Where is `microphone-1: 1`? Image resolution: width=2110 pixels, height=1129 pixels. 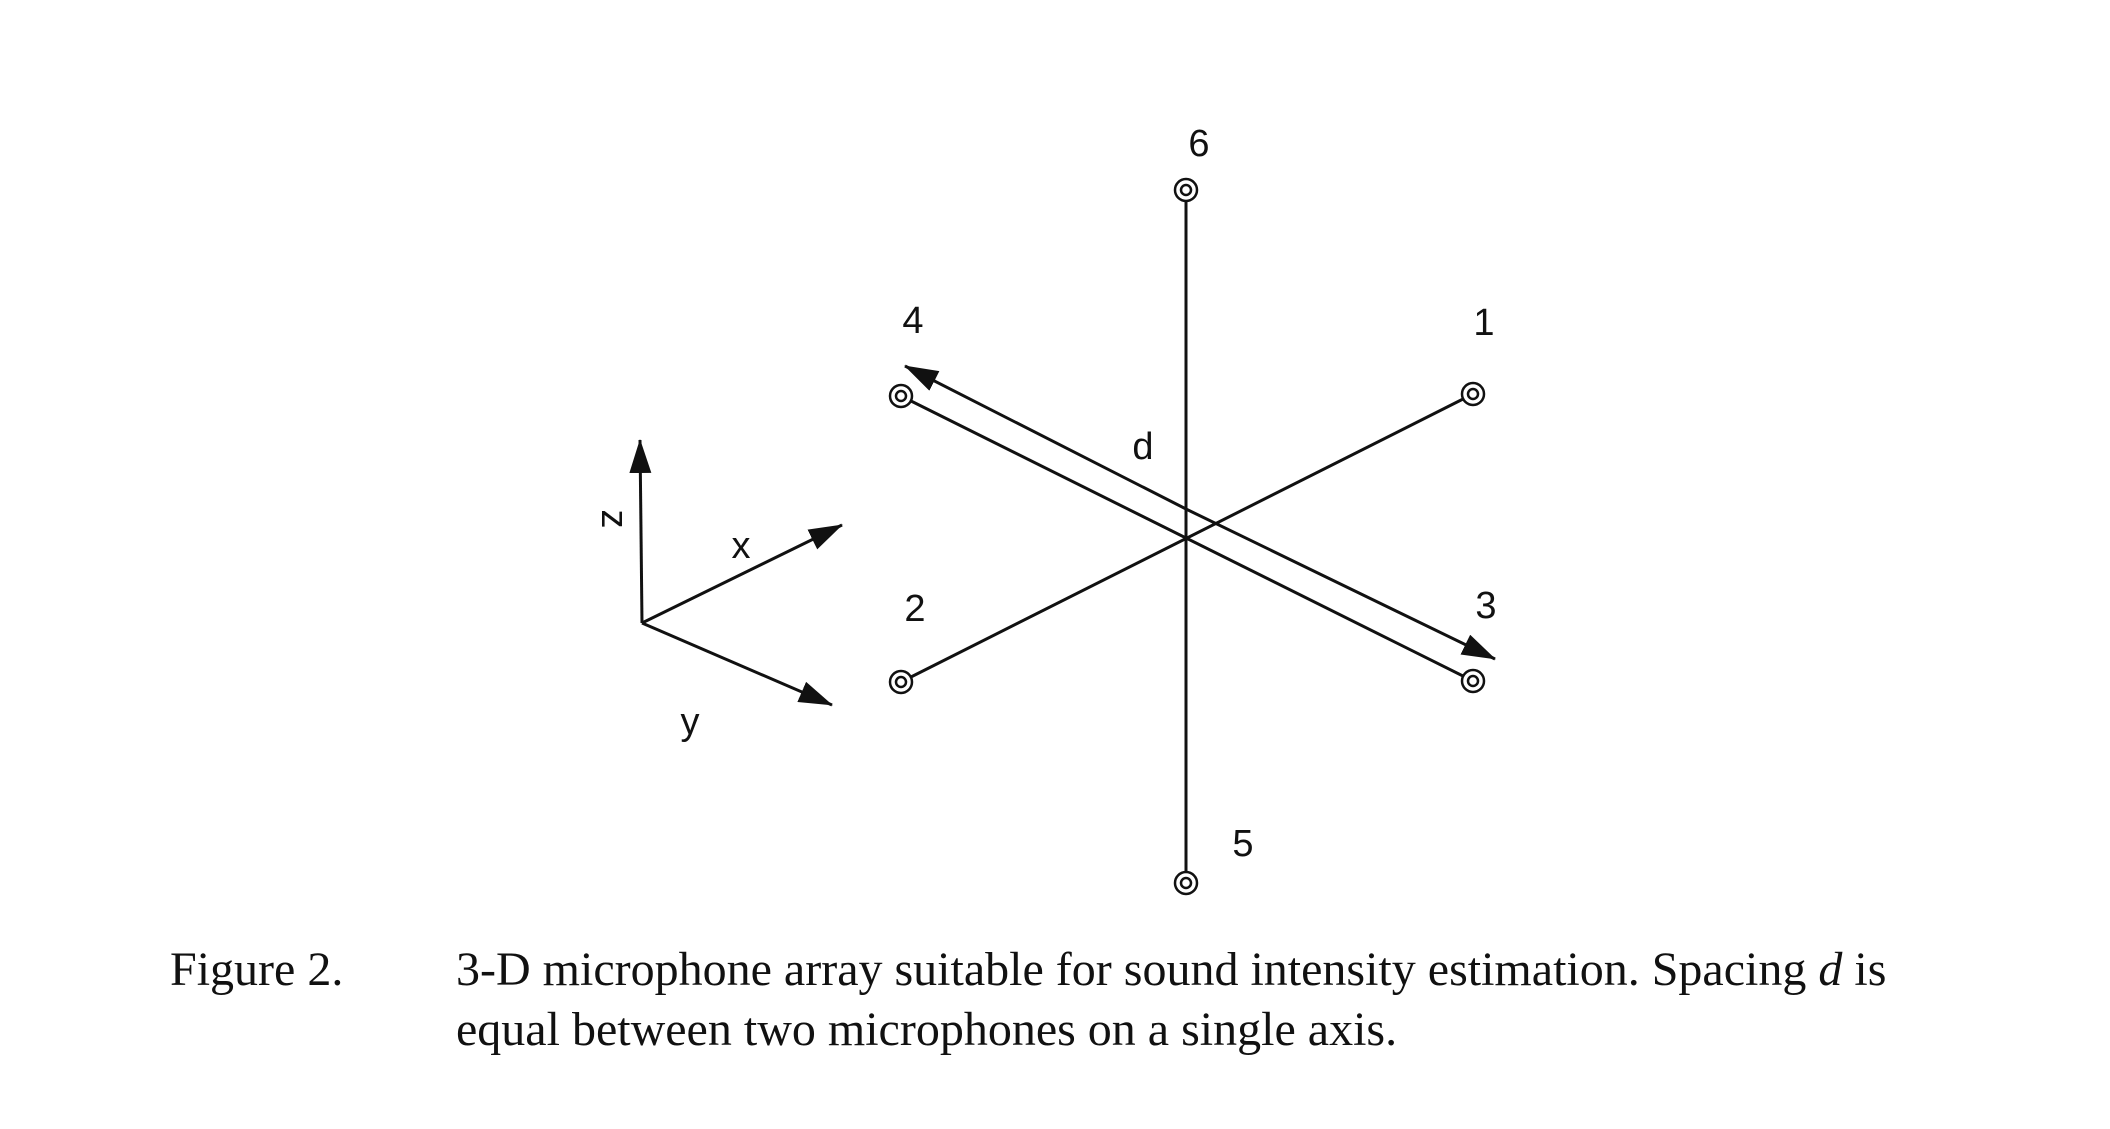 microphone-1: 1 is located at coordinates (1477, 354).